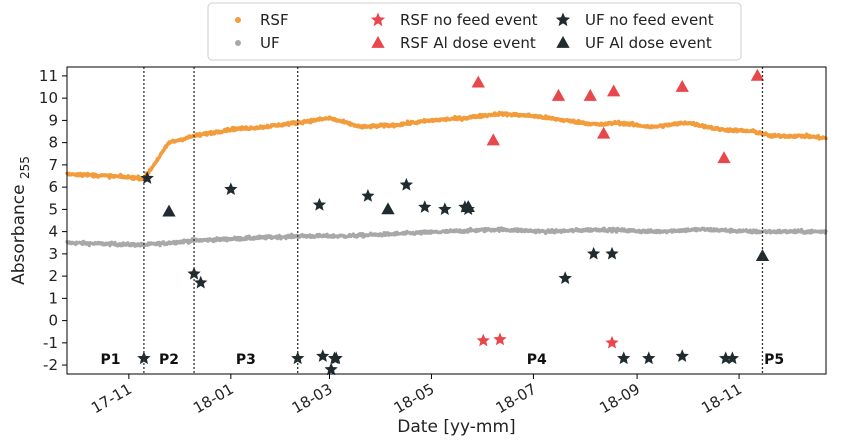 Image resolution: width=845 pixels, height=440 pixels. I want to click on series-uf, so click(446, 237).